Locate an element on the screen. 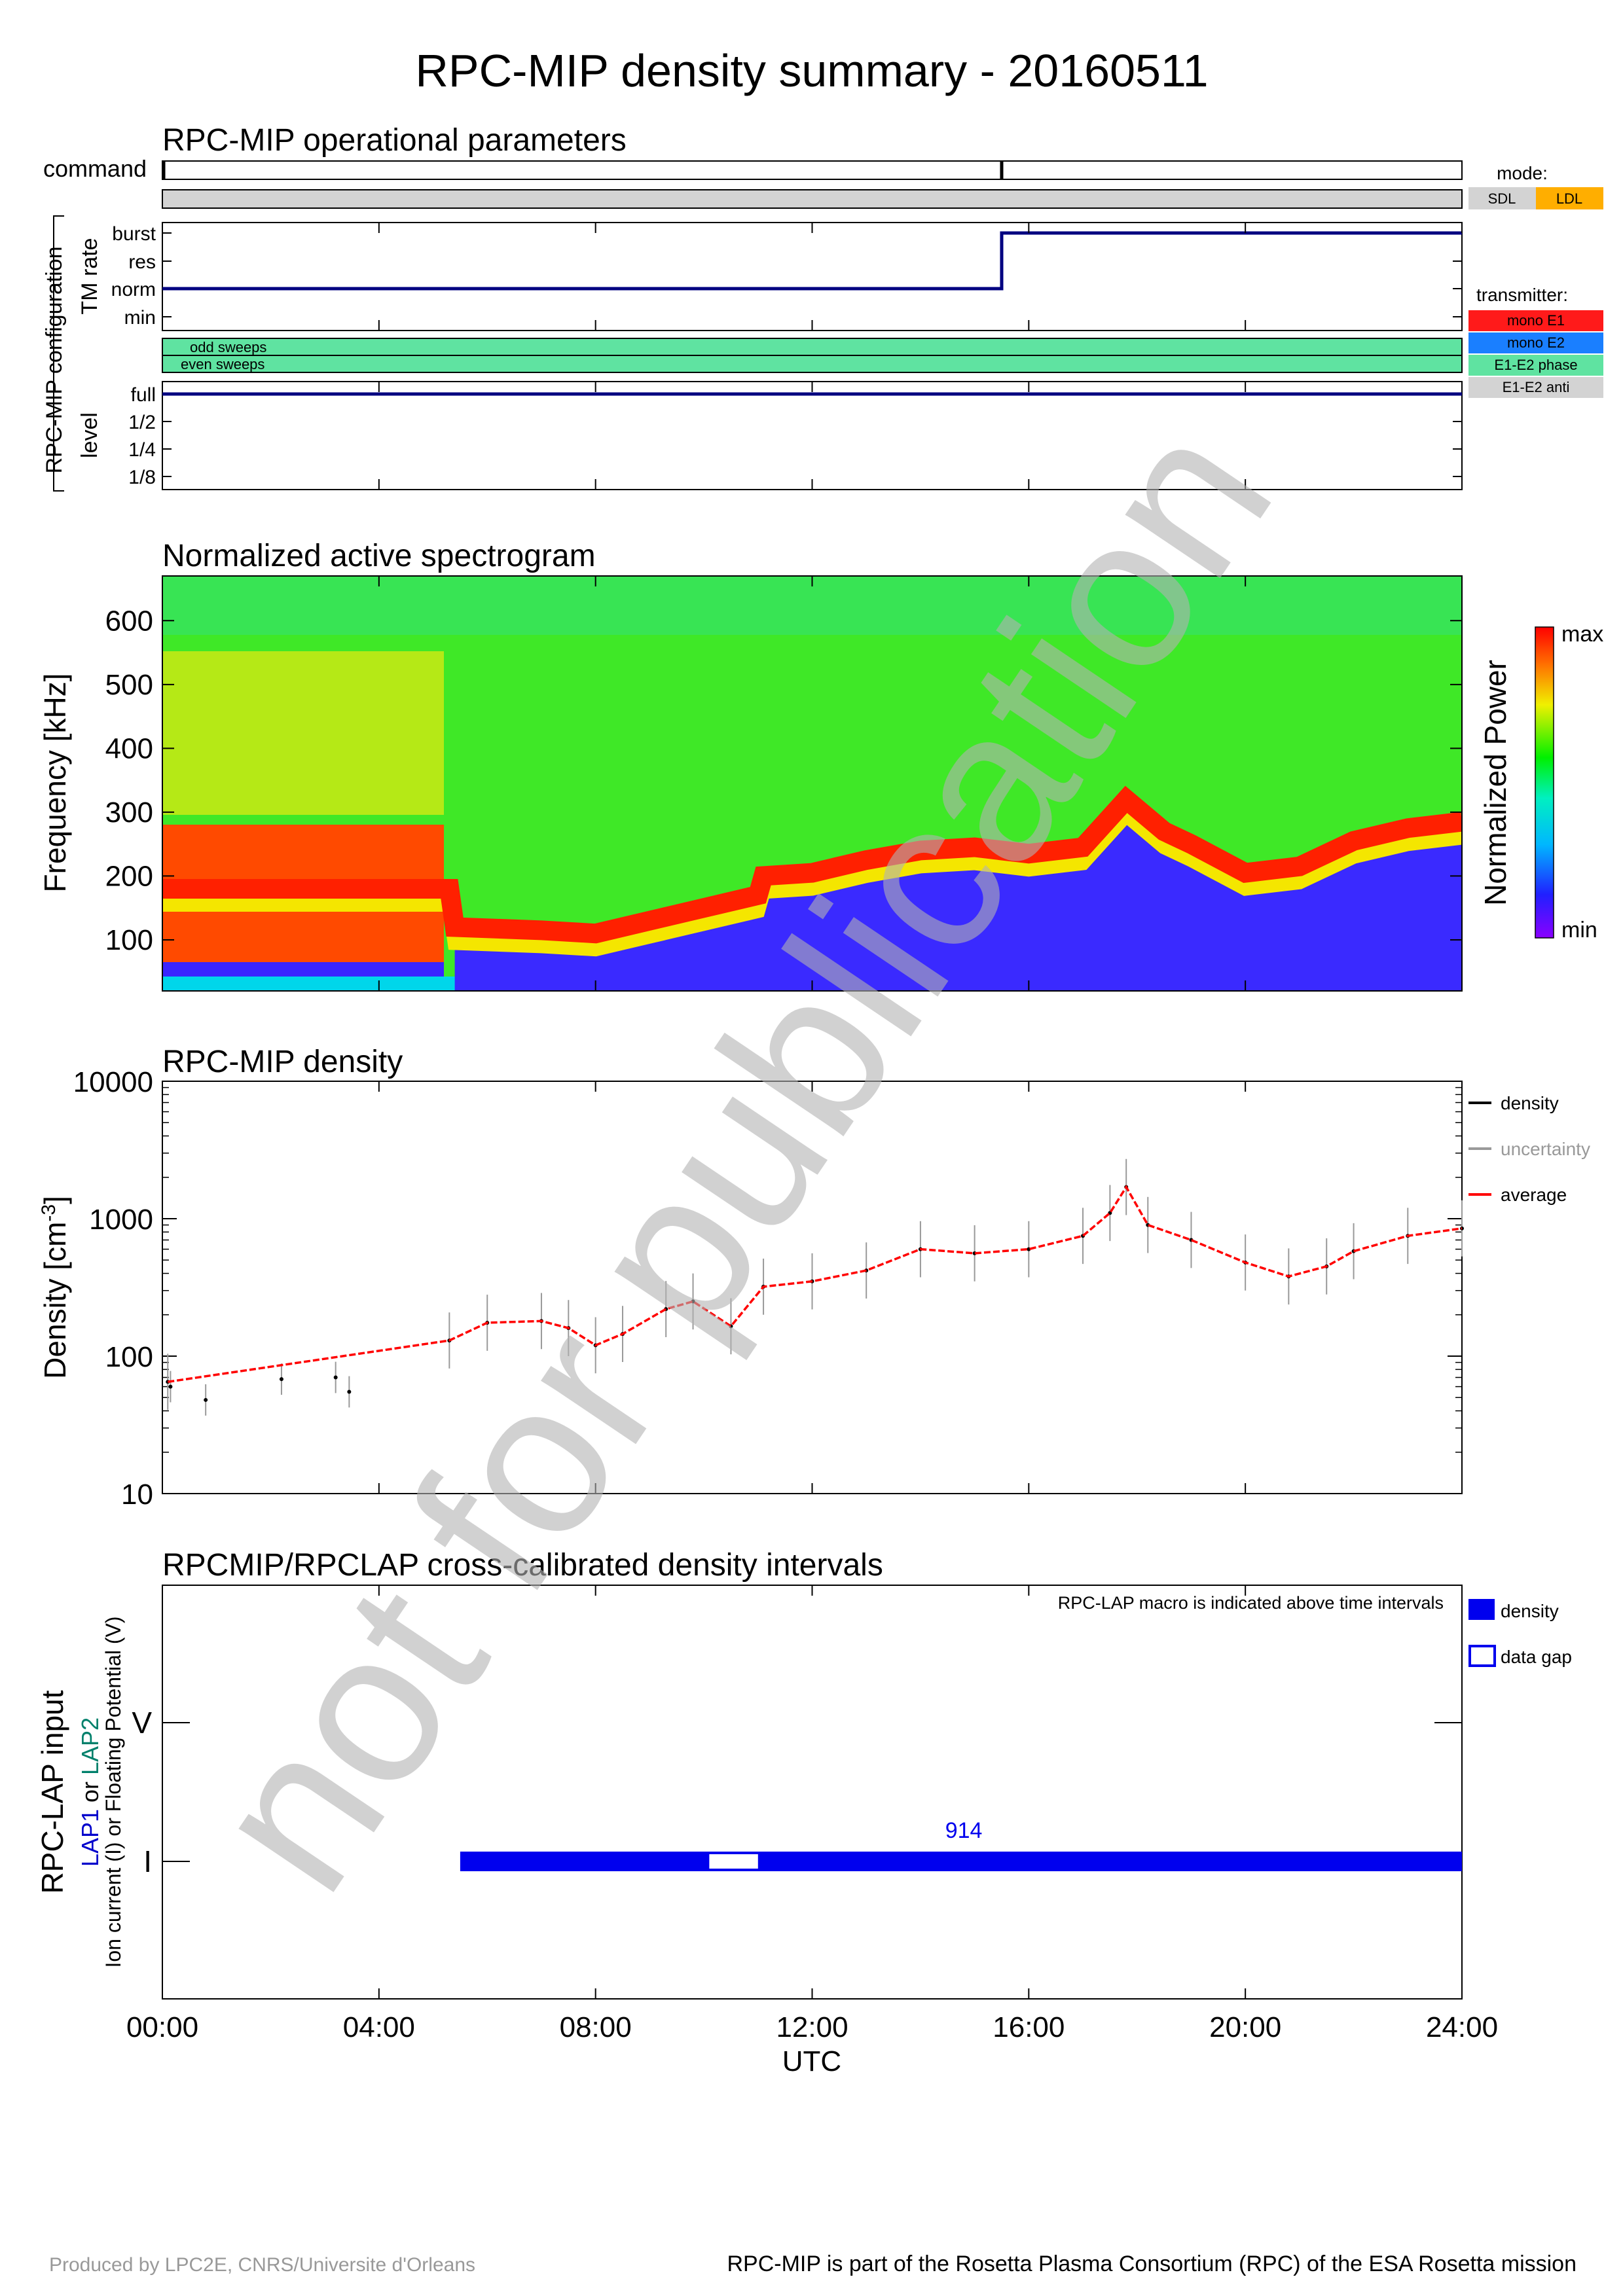  lap-ylabel-probes: LAP1 or LAP2 is located at coordinates (90, 1792).